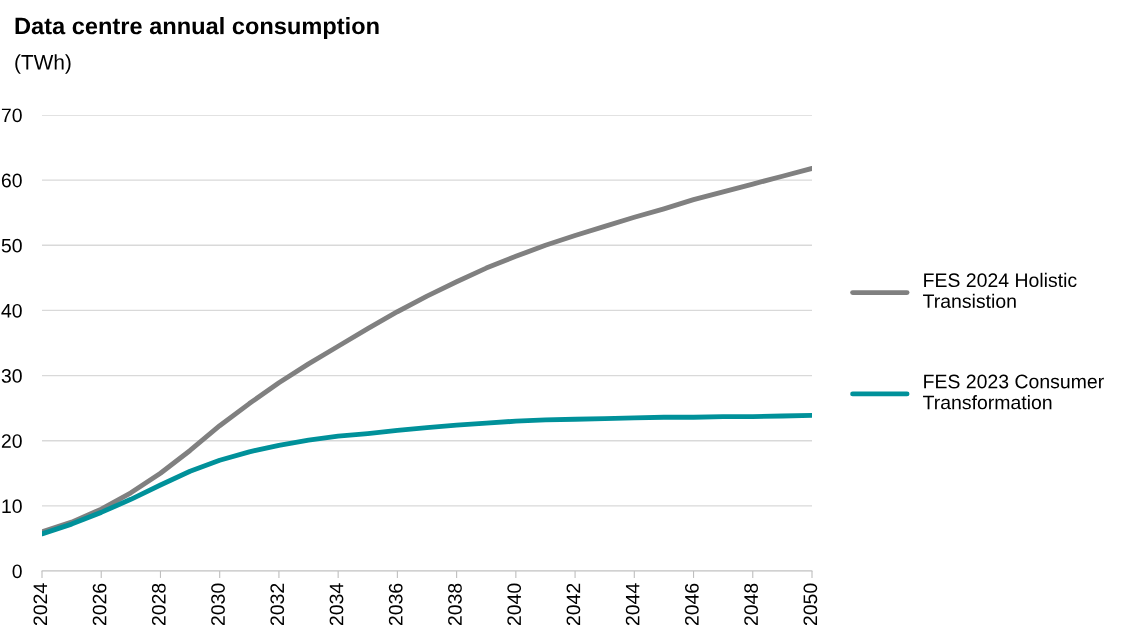  I want to click on y-tick-label: 60, so click(11, 180).